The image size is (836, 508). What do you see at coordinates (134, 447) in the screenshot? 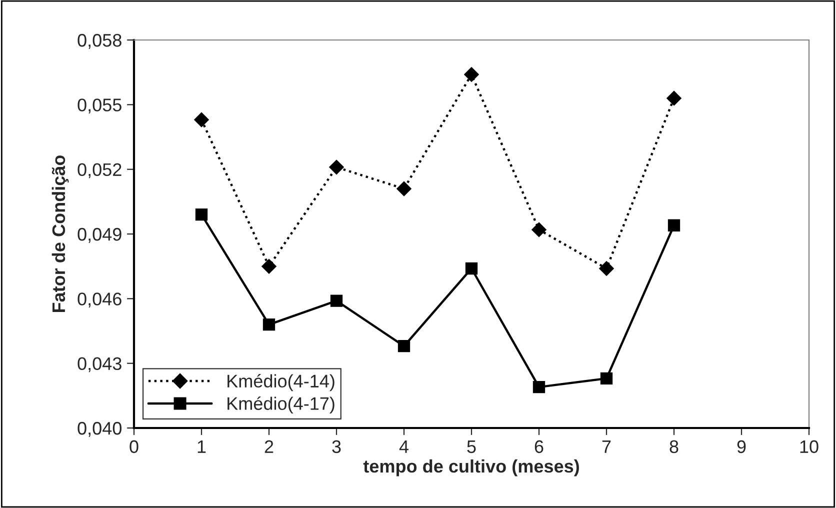
I see `x-tick-label: 0` at bounding box center [134, 447].